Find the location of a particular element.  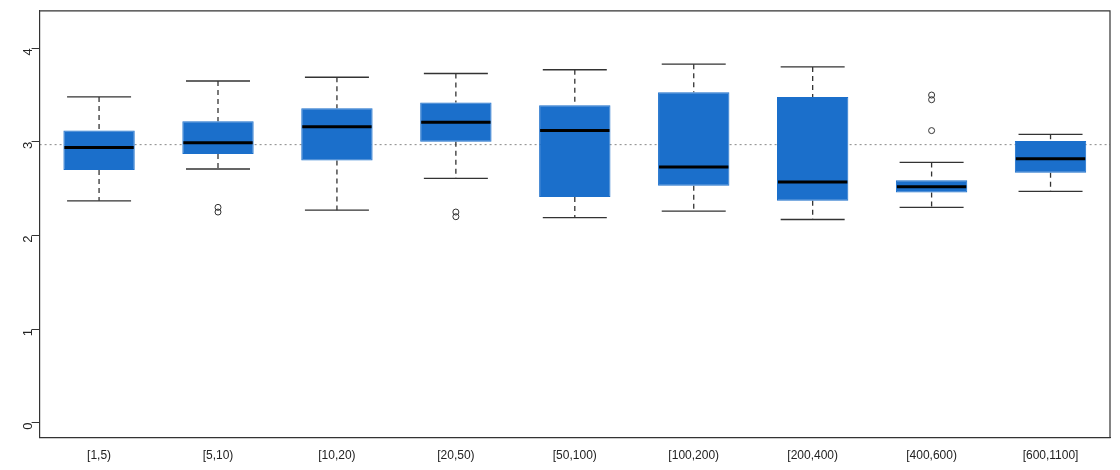

x-tick-label: [50,100) is located at coordinates (574, 455).